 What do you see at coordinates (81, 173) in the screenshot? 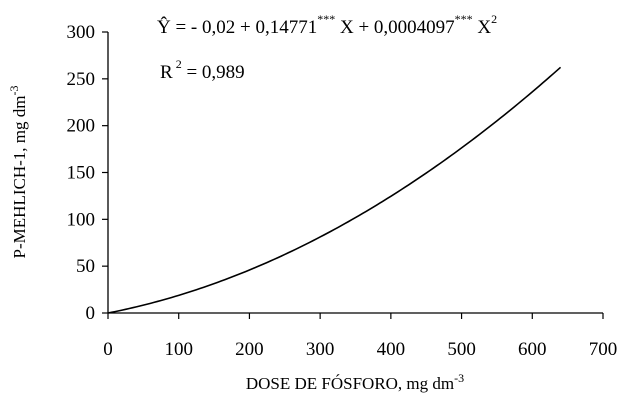
I see `y-tick-label: 150` at bounding box center [81, 173].